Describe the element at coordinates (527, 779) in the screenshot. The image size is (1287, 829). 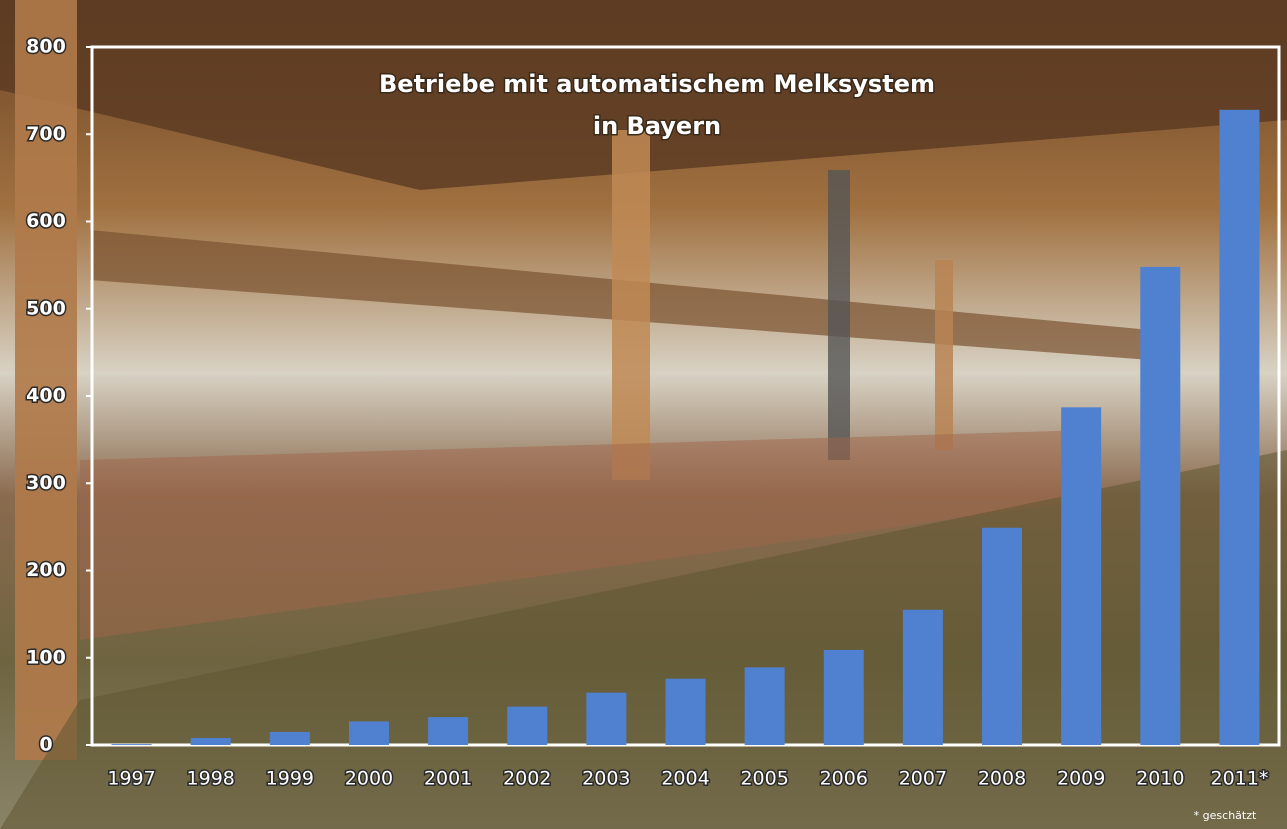
I see `x-tick-label: 2002` at that location.